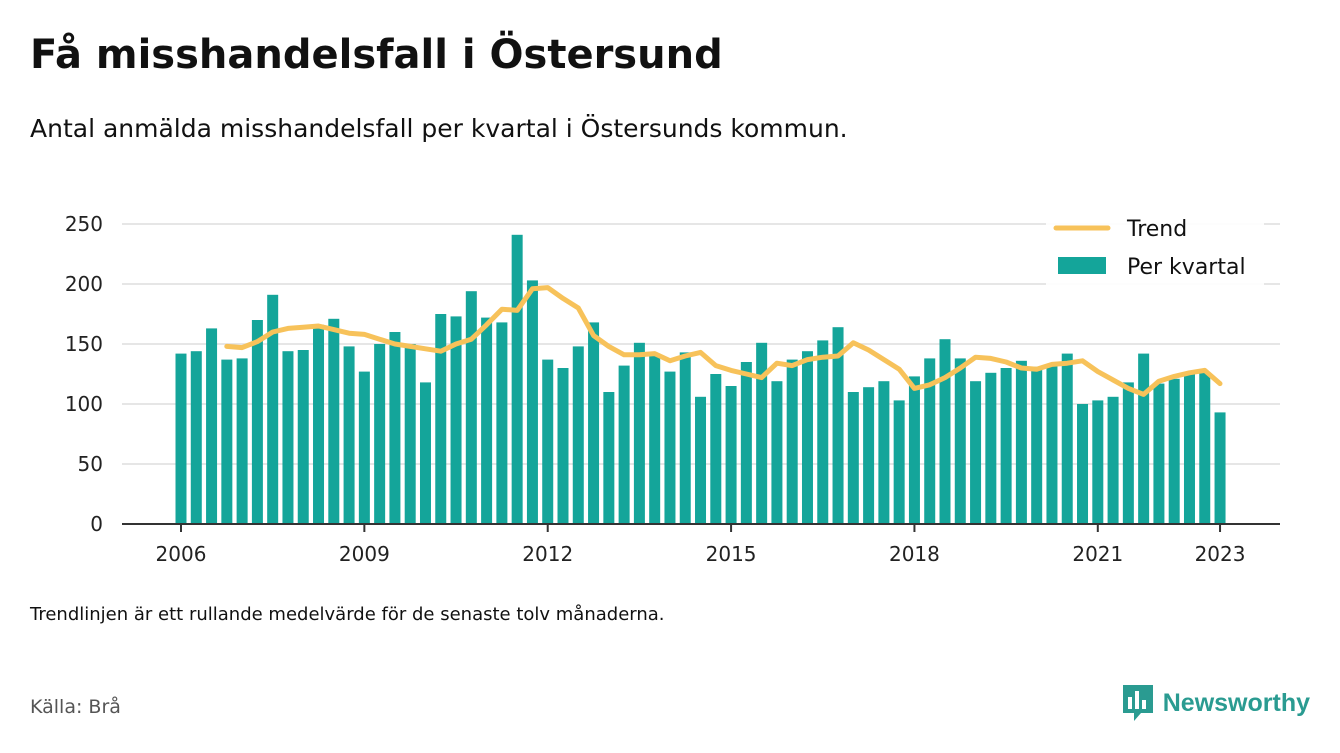 Image resolution: width=1340 pixels, height=753 pixels. Describe the element at coordinates (547, 554) in the screenshot. I see `x-tick-label: 2012` at that location.